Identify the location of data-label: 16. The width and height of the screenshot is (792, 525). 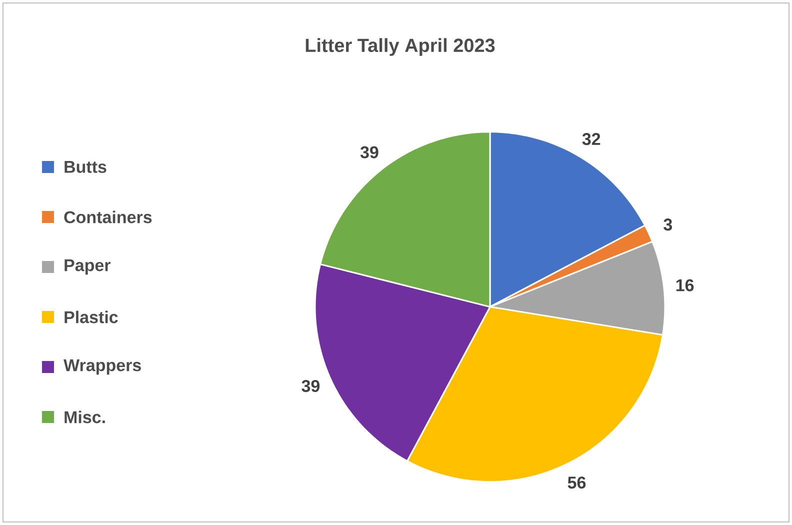
(685, 285).